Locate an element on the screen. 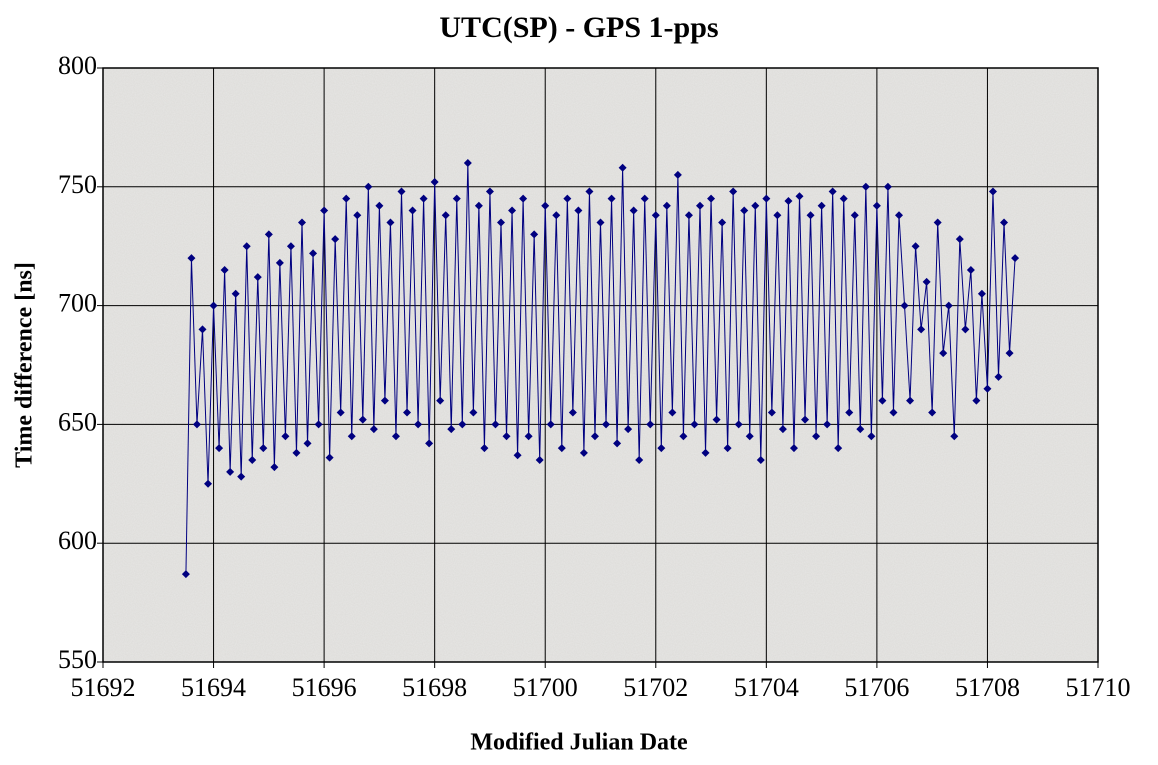 This screenshot has width=1158, height=765. x-tick-label: 51700 is located at coordinates (545, 687).